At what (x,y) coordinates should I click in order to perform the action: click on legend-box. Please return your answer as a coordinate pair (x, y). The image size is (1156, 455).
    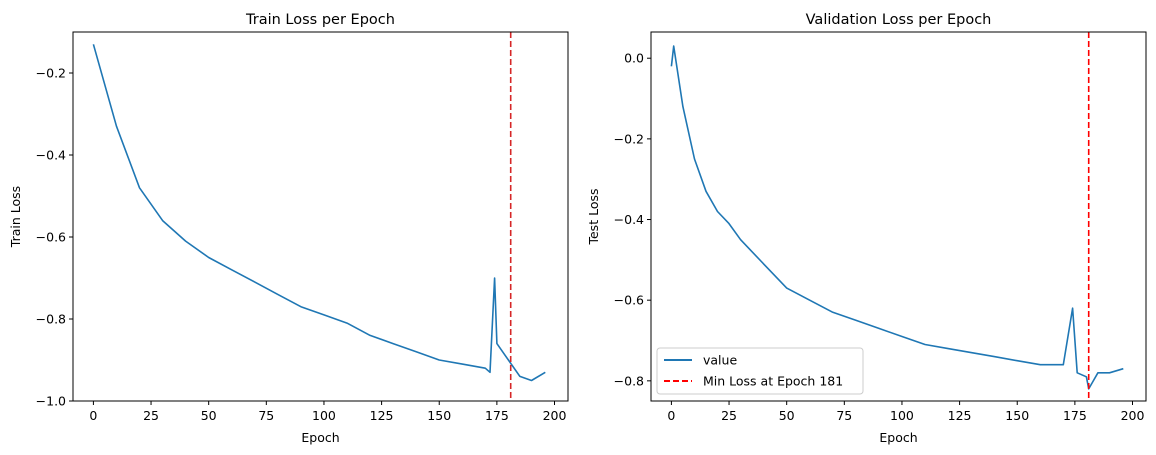
    Looking at the image, I should click on (760, 371).